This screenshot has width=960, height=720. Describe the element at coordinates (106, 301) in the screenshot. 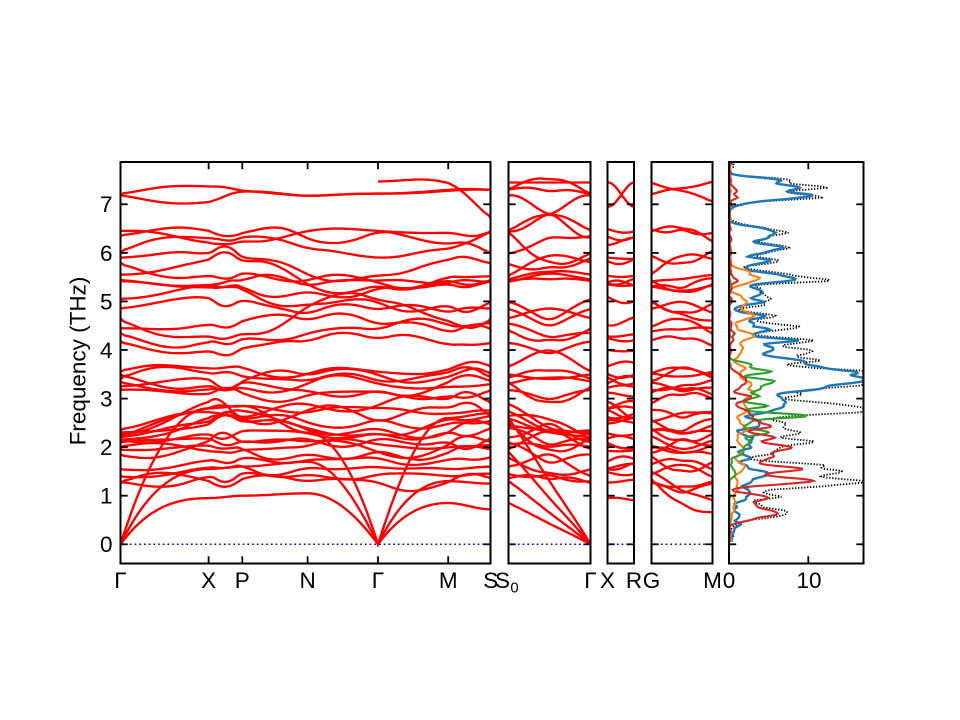

I see `svg-text: 5` at that location.